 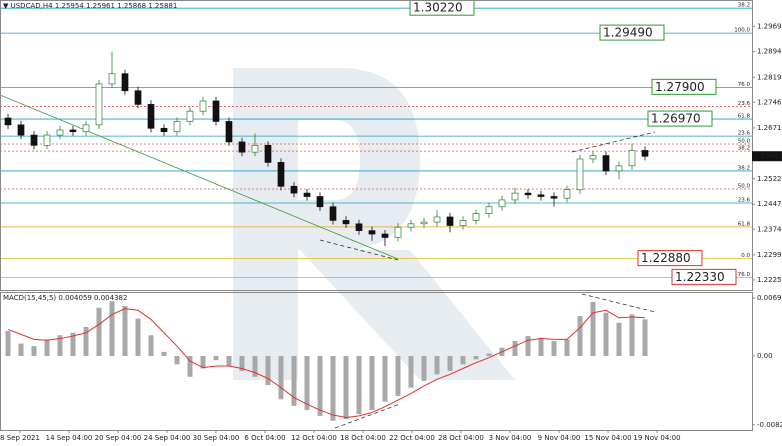 What do you see at coordinates (769, 26) in the screenshot?
I see `y-tick-label: 1.29695` at bounding box center [769, 26].